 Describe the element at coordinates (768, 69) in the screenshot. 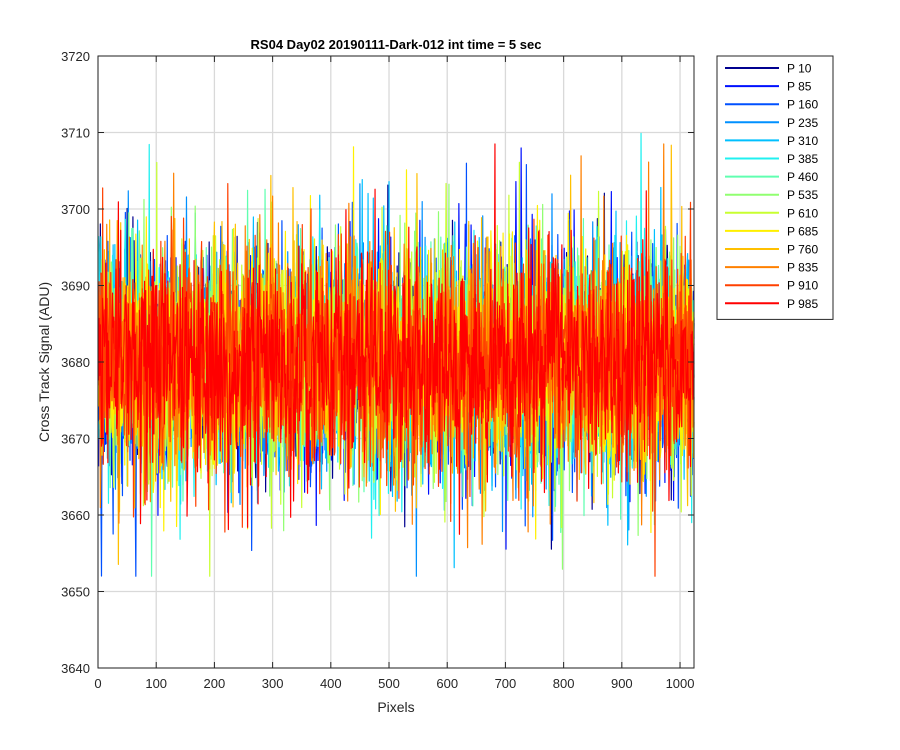

I see `legend-item: P 10` at that location.